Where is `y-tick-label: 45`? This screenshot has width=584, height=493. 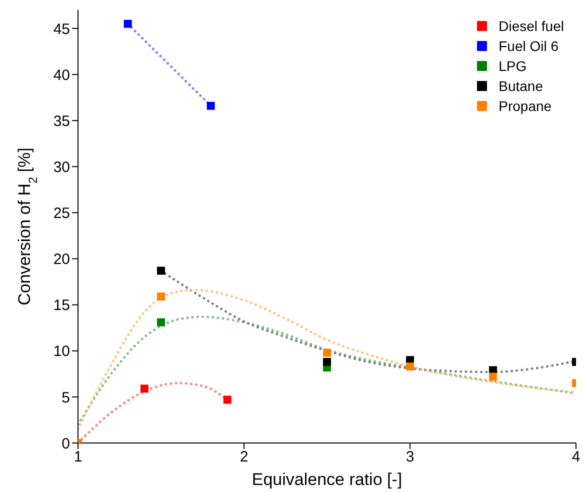
y-tick-label: 45 is located at coordinates (61, 29).